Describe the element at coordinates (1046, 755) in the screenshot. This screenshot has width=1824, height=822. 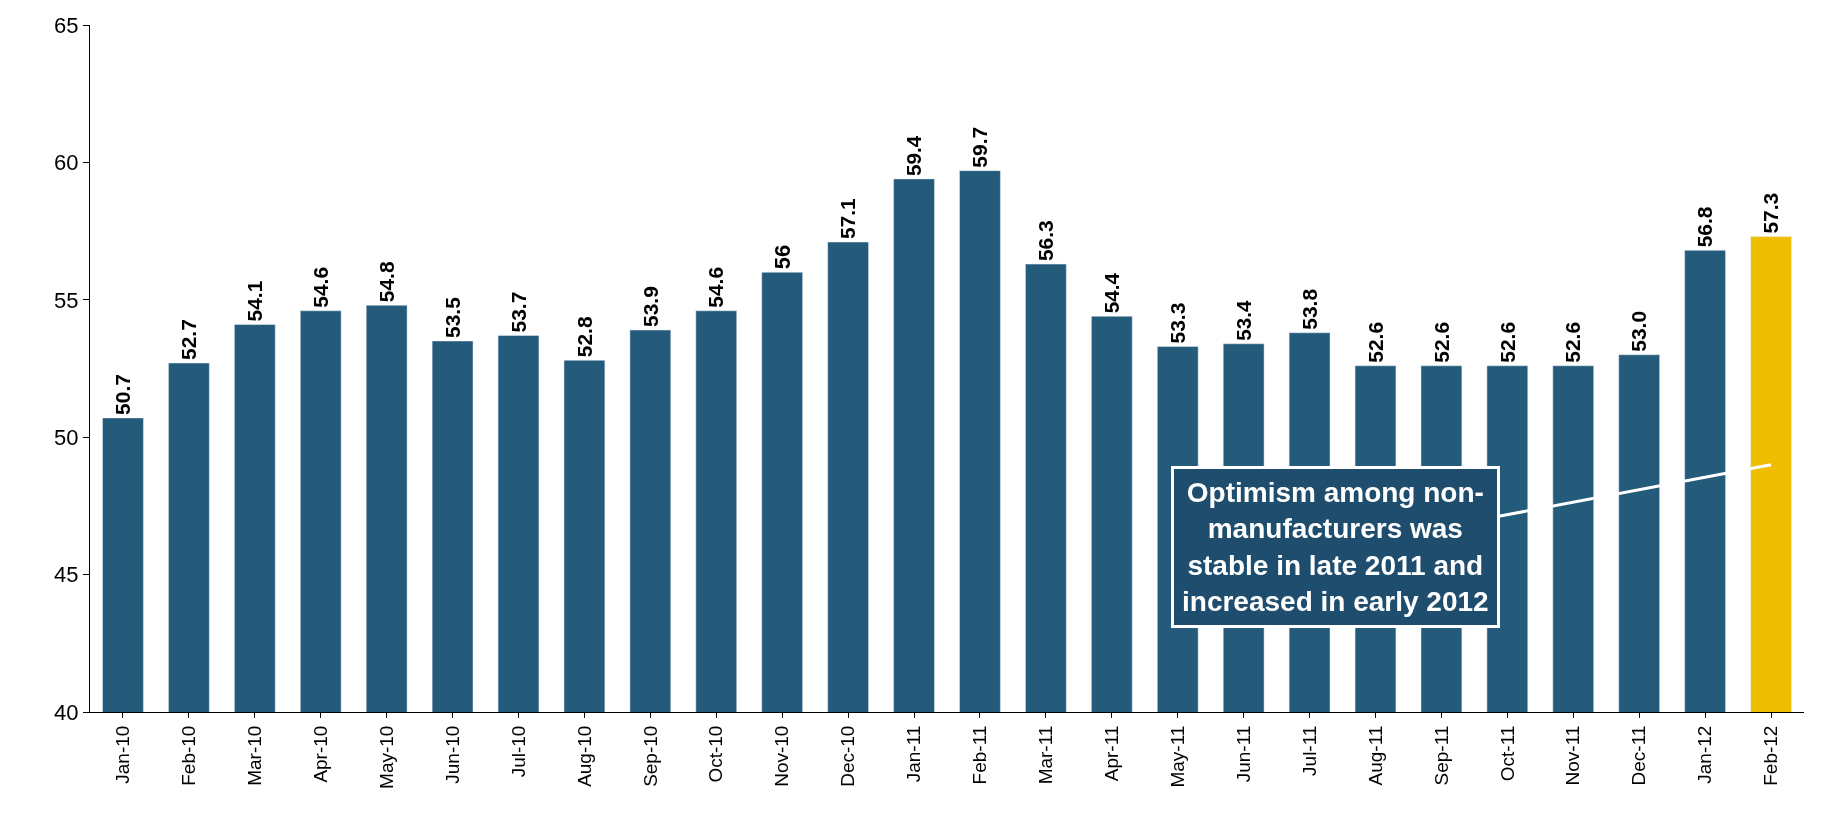
I see `x-tick-label: Mar-11` at that location.